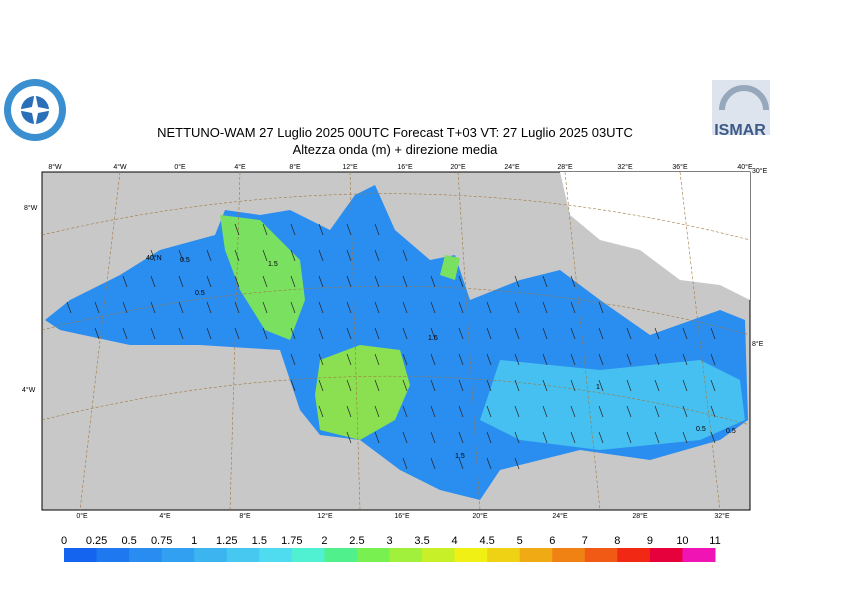 The height and width of the screenshot is (596, 842). What do you see at coordinates (617, 541) in the screenshot?
I see `colorbar-label: 8` at bounding box center [617, 541].